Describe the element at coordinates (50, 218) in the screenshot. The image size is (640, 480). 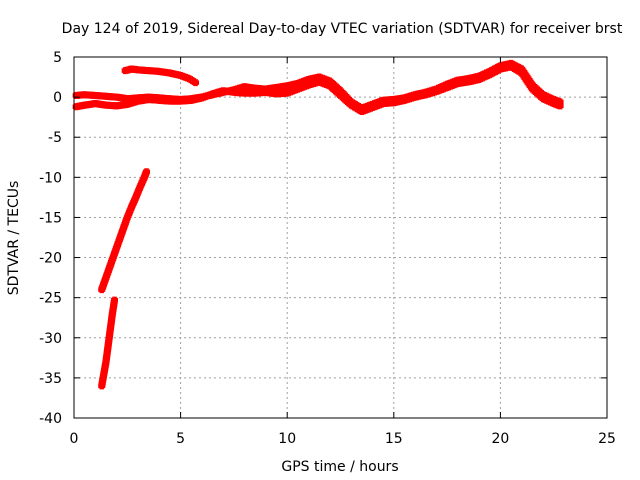
I see `y-tick-label: -15` at that location.